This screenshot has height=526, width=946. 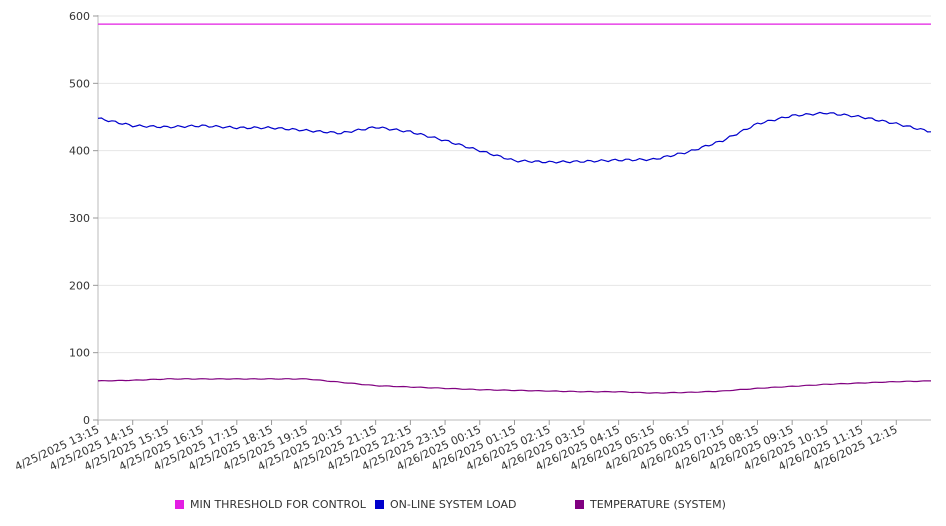 I want to click on legend-label: MIN THRESHOLD FOR CONTROL, so click(x=278, y=504).